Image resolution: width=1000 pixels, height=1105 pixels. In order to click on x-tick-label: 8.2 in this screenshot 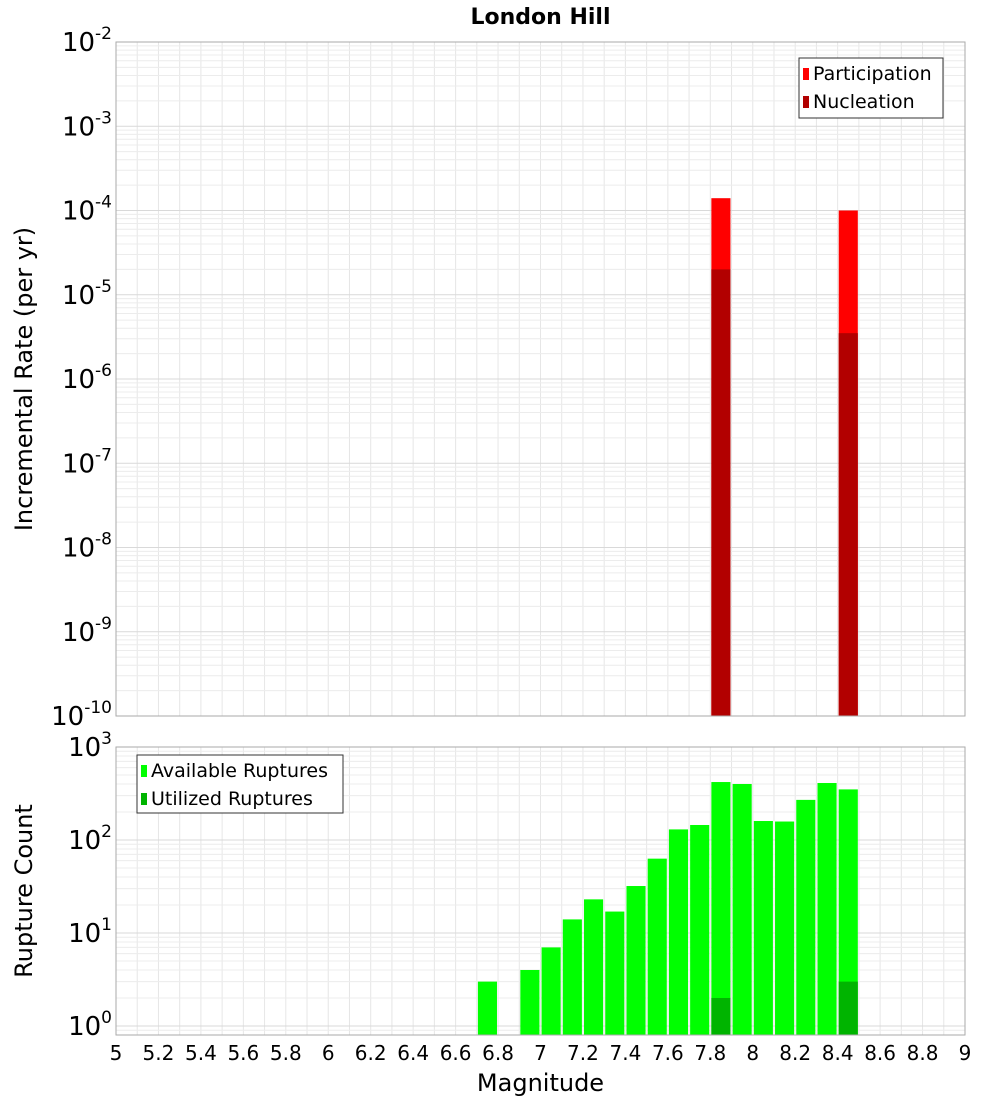, I will do `click(795, 1053)`.